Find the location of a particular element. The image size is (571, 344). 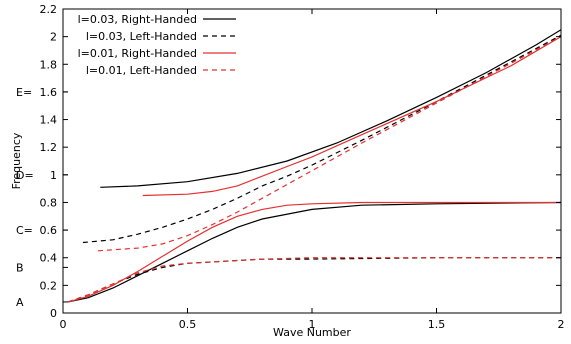

x-tick-label: 0.5 is located at coordinates (188, 324).